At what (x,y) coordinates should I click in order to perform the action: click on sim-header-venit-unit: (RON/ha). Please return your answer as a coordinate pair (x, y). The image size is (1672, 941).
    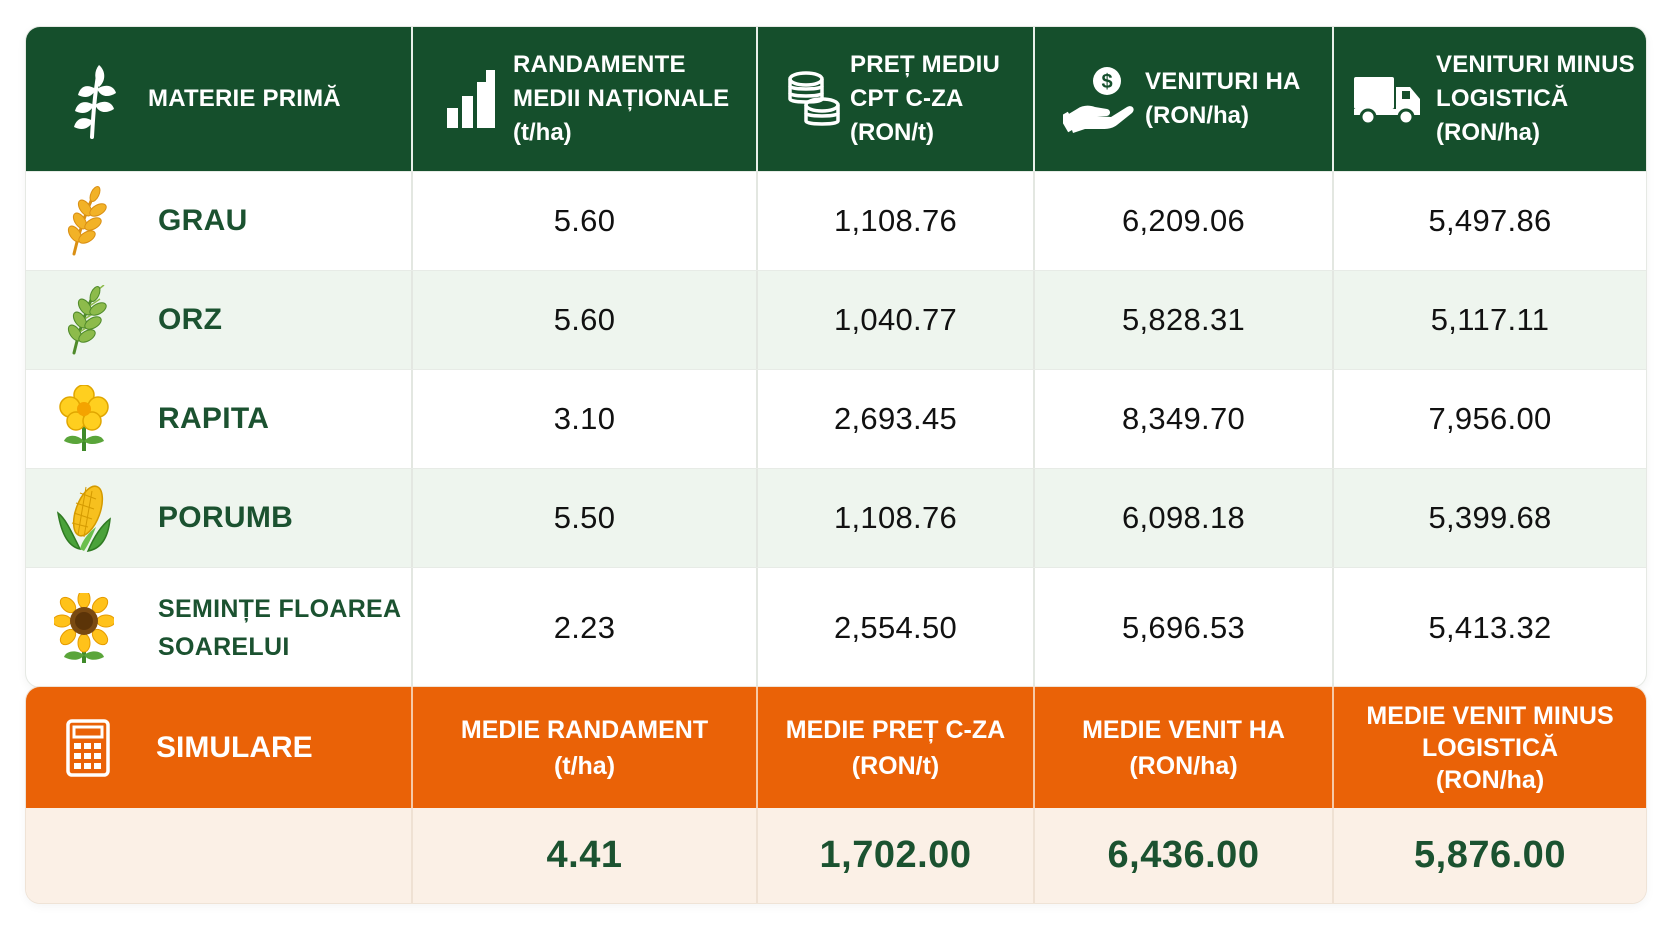
    Looking at the image, I should click on (1183, 765).